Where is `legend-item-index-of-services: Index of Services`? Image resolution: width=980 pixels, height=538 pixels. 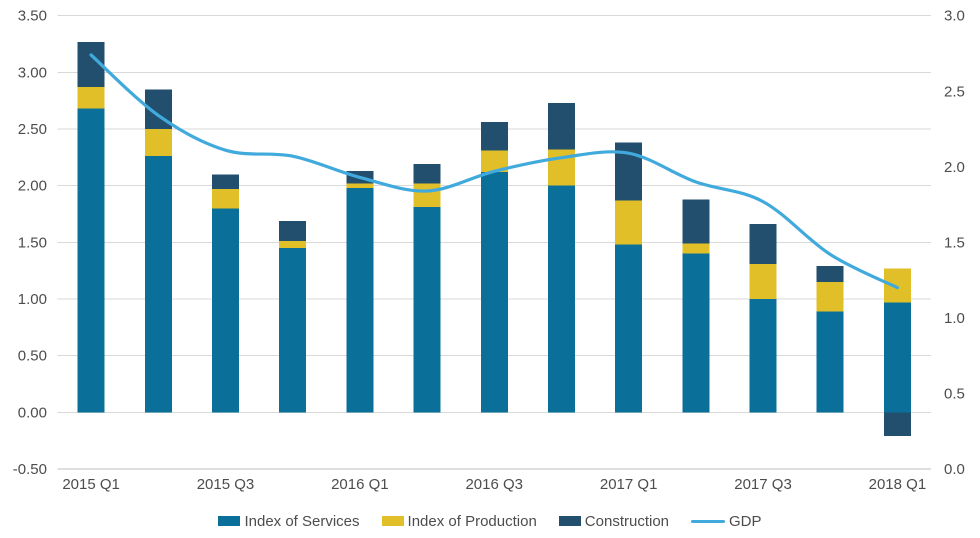
legend-item-index-of-services: Index of Services is located at coordinates (289, 521).